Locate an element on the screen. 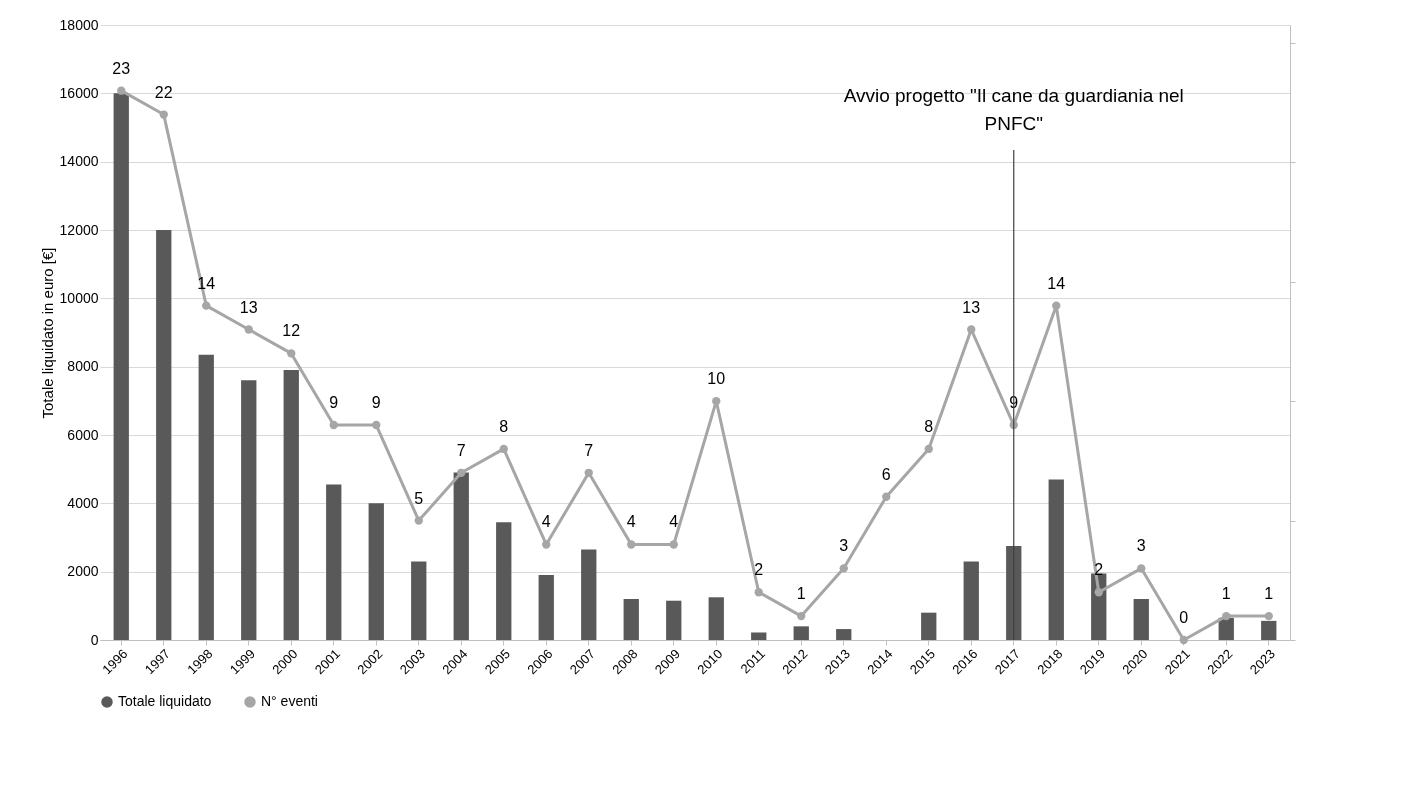 This screenshot has width=1408, height=785. data-label: 23 is located at coordinates (121, 68).